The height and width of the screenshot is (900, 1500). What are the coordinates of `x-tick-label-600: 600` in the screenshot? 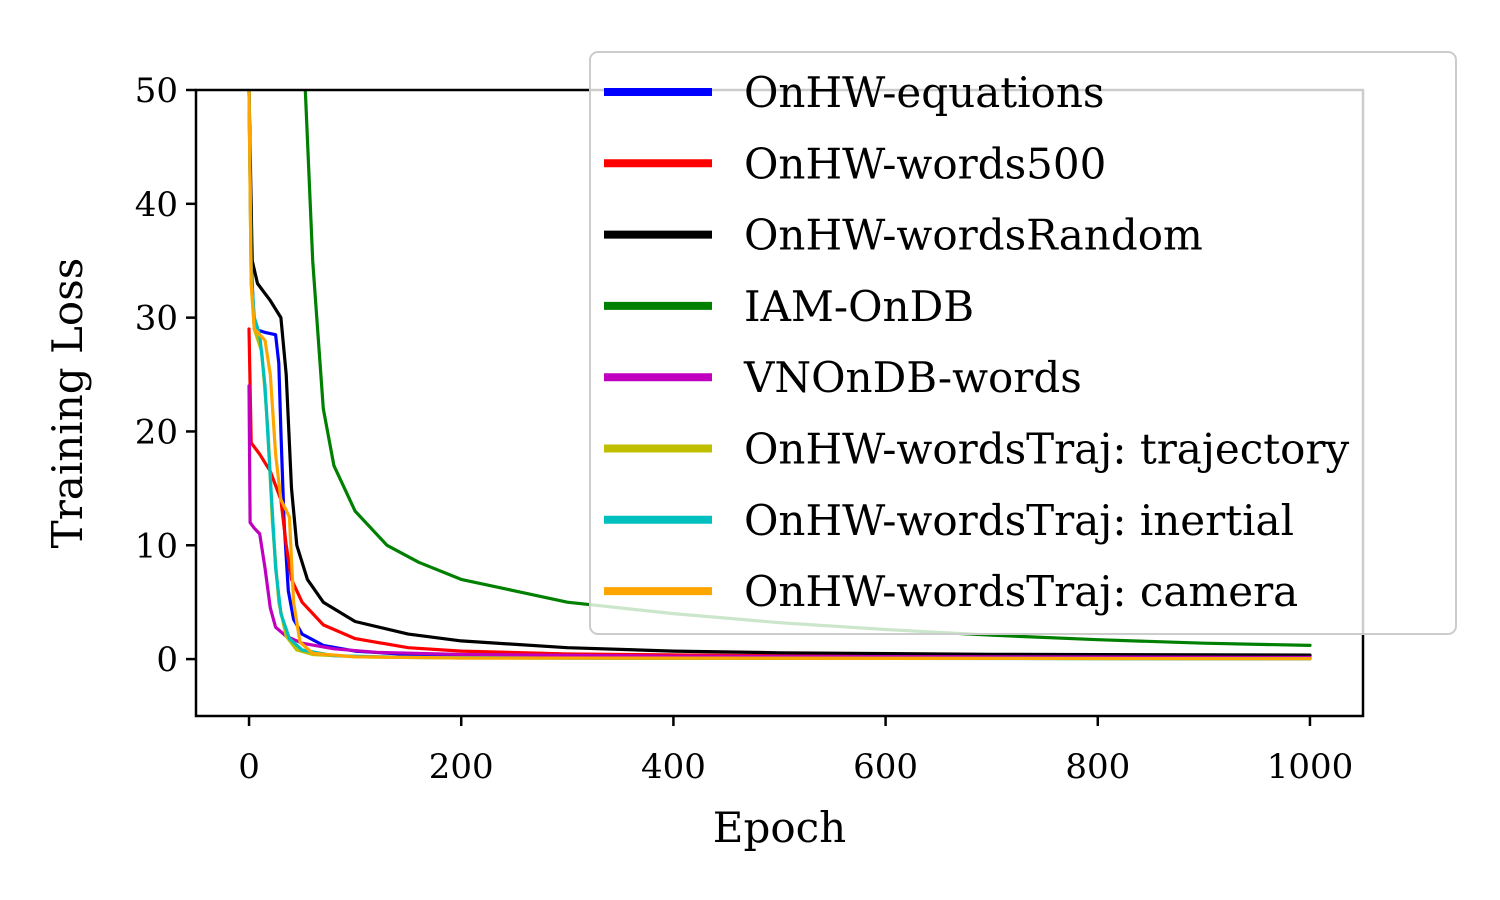 It's located at (885, 767).